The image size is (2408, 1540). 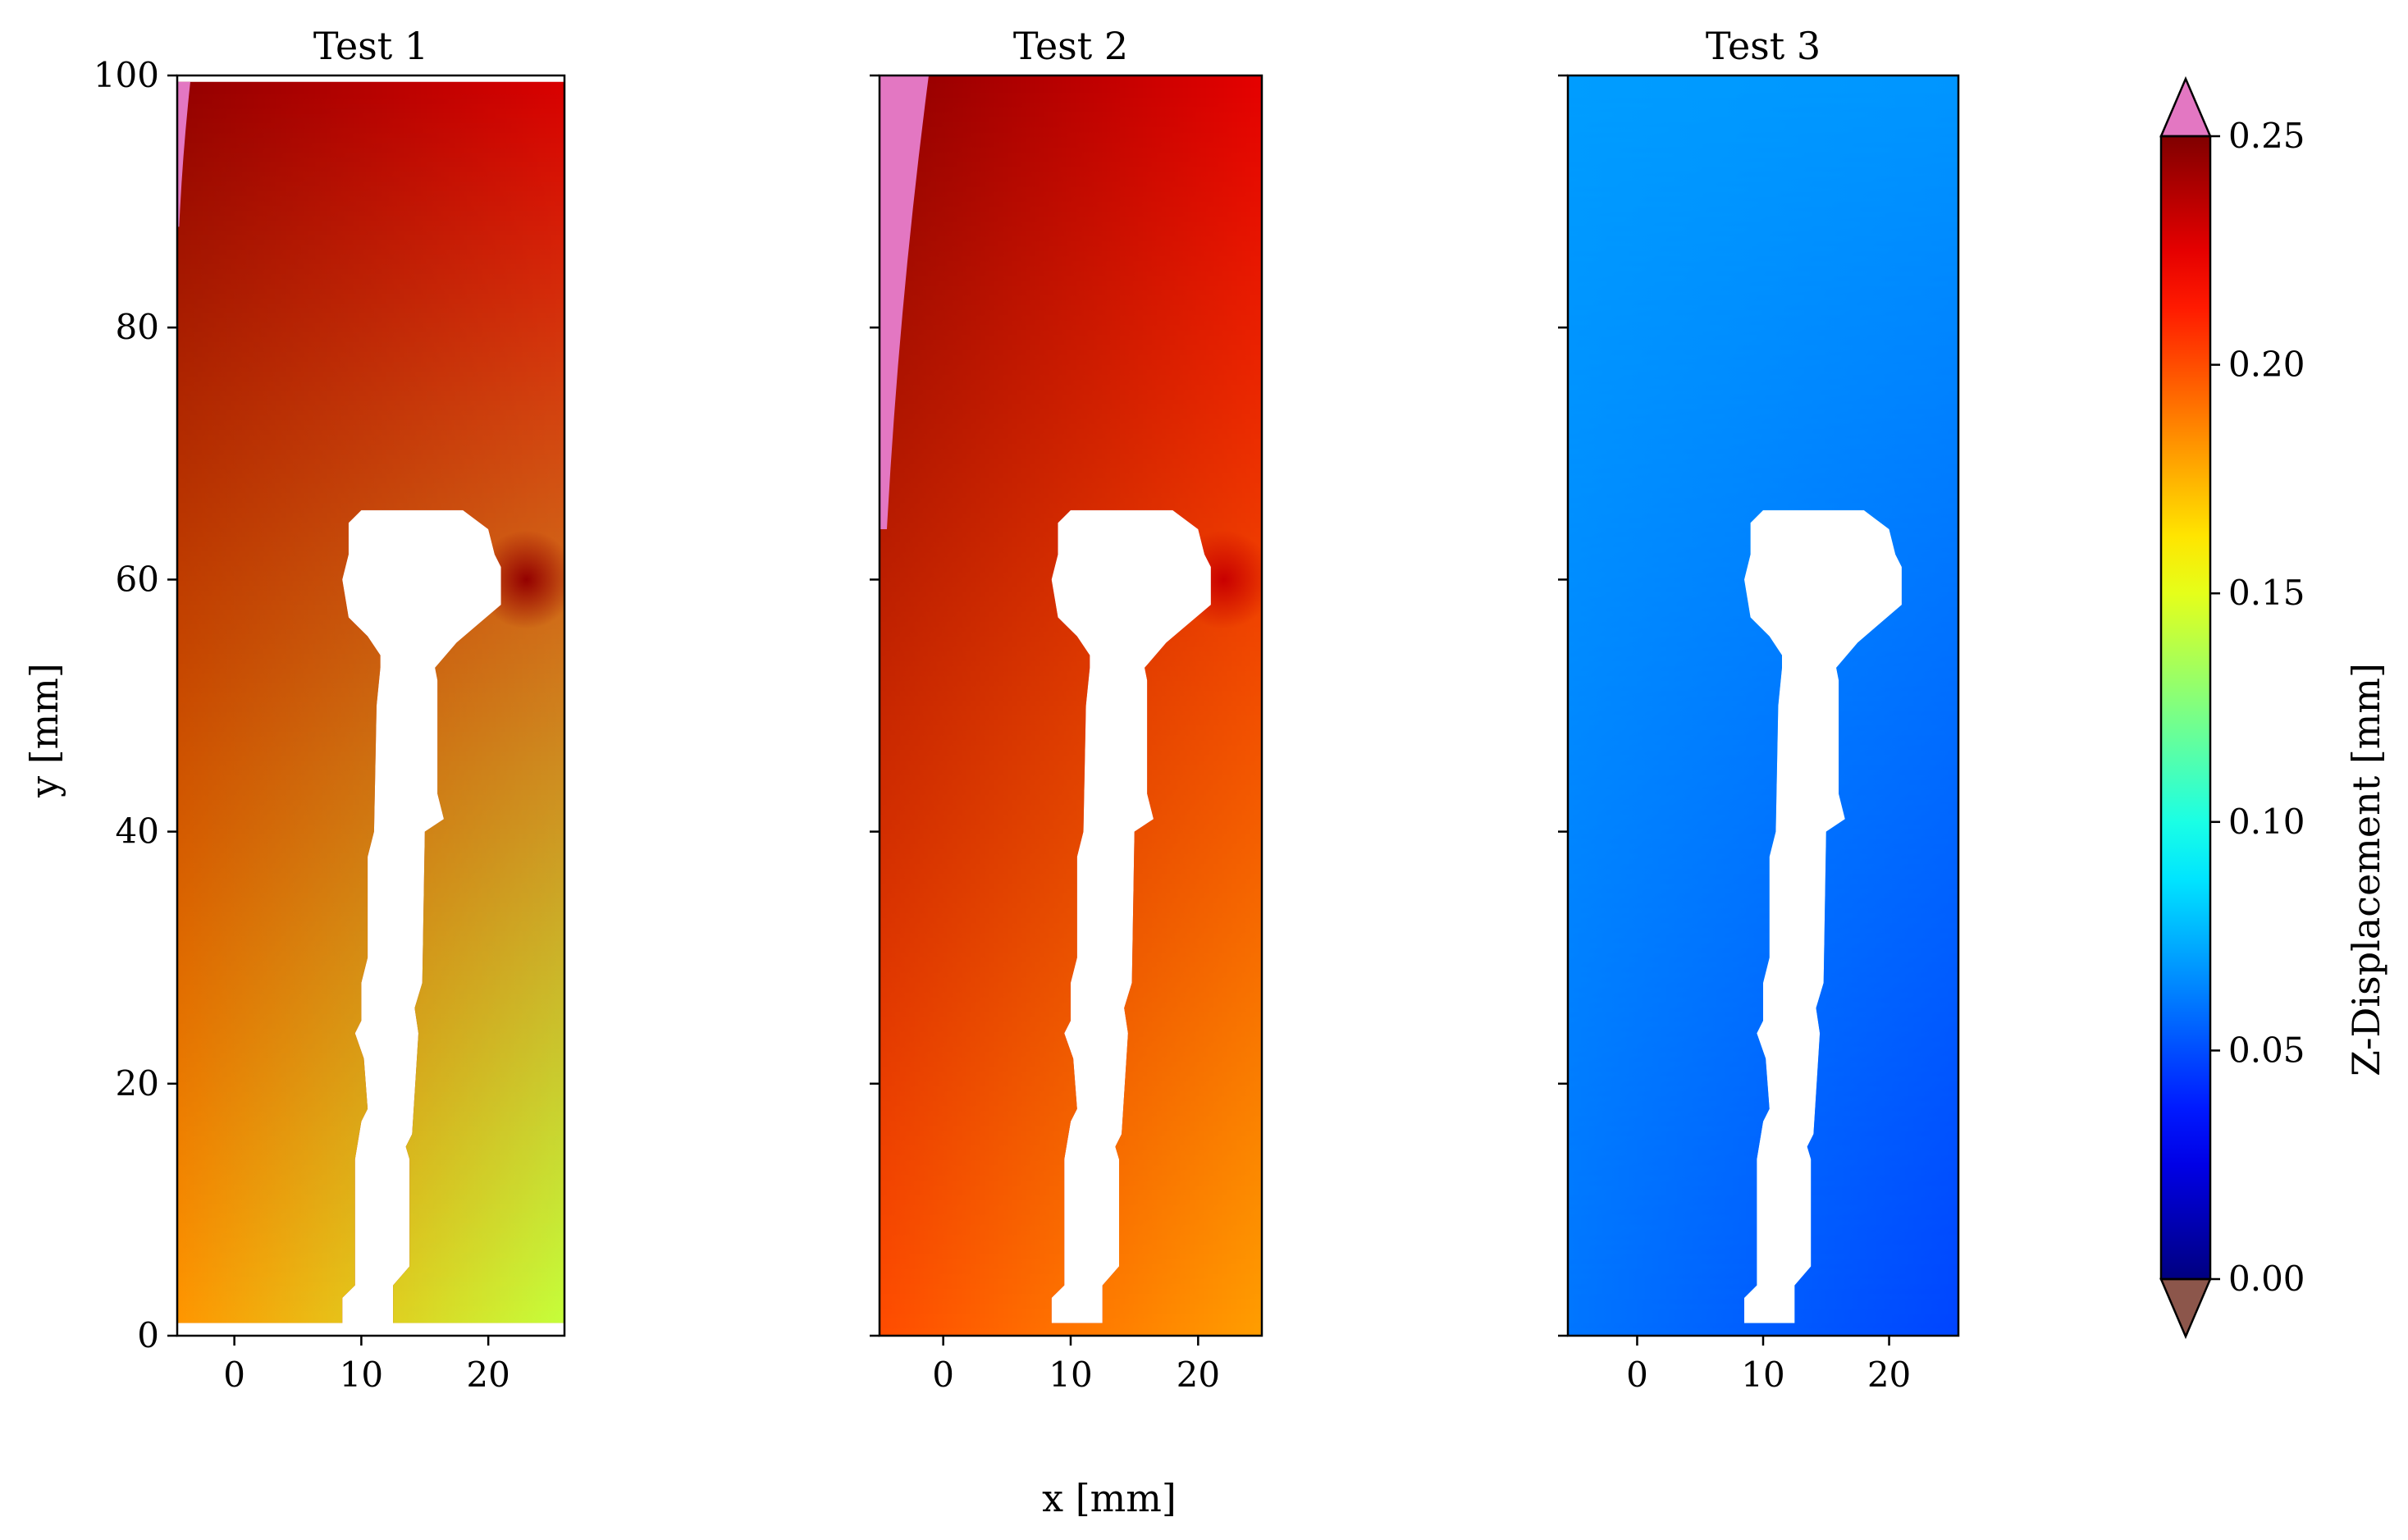 I want to click on colorbar-tick-label: 0.00, so click(x=2266, y=1279).